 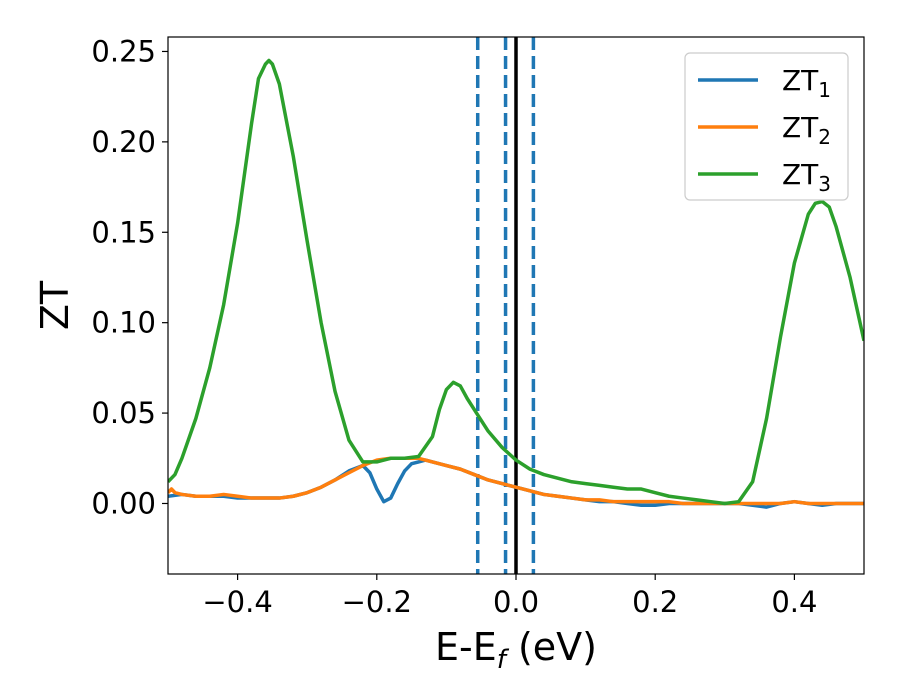 What do you see at coordinates (123, 51) in the screenshot?
I see `y-tick-label: 0.25` at bounding box center [123, 51].